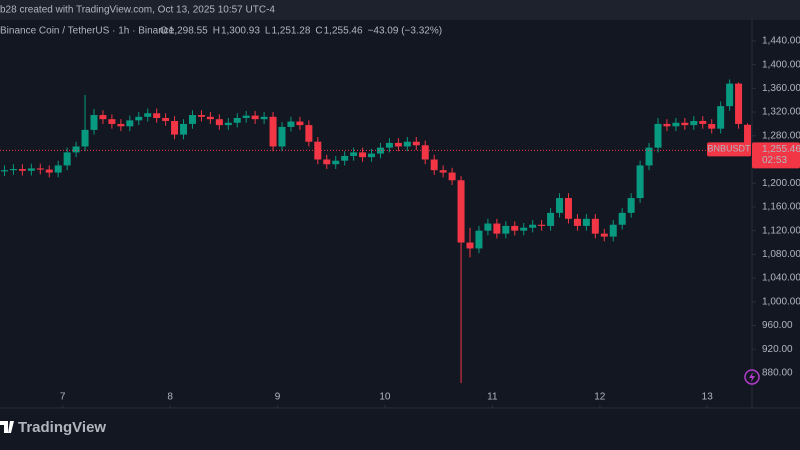  I want to click on y-tick-label: 1,360.00, so click(781, 88).